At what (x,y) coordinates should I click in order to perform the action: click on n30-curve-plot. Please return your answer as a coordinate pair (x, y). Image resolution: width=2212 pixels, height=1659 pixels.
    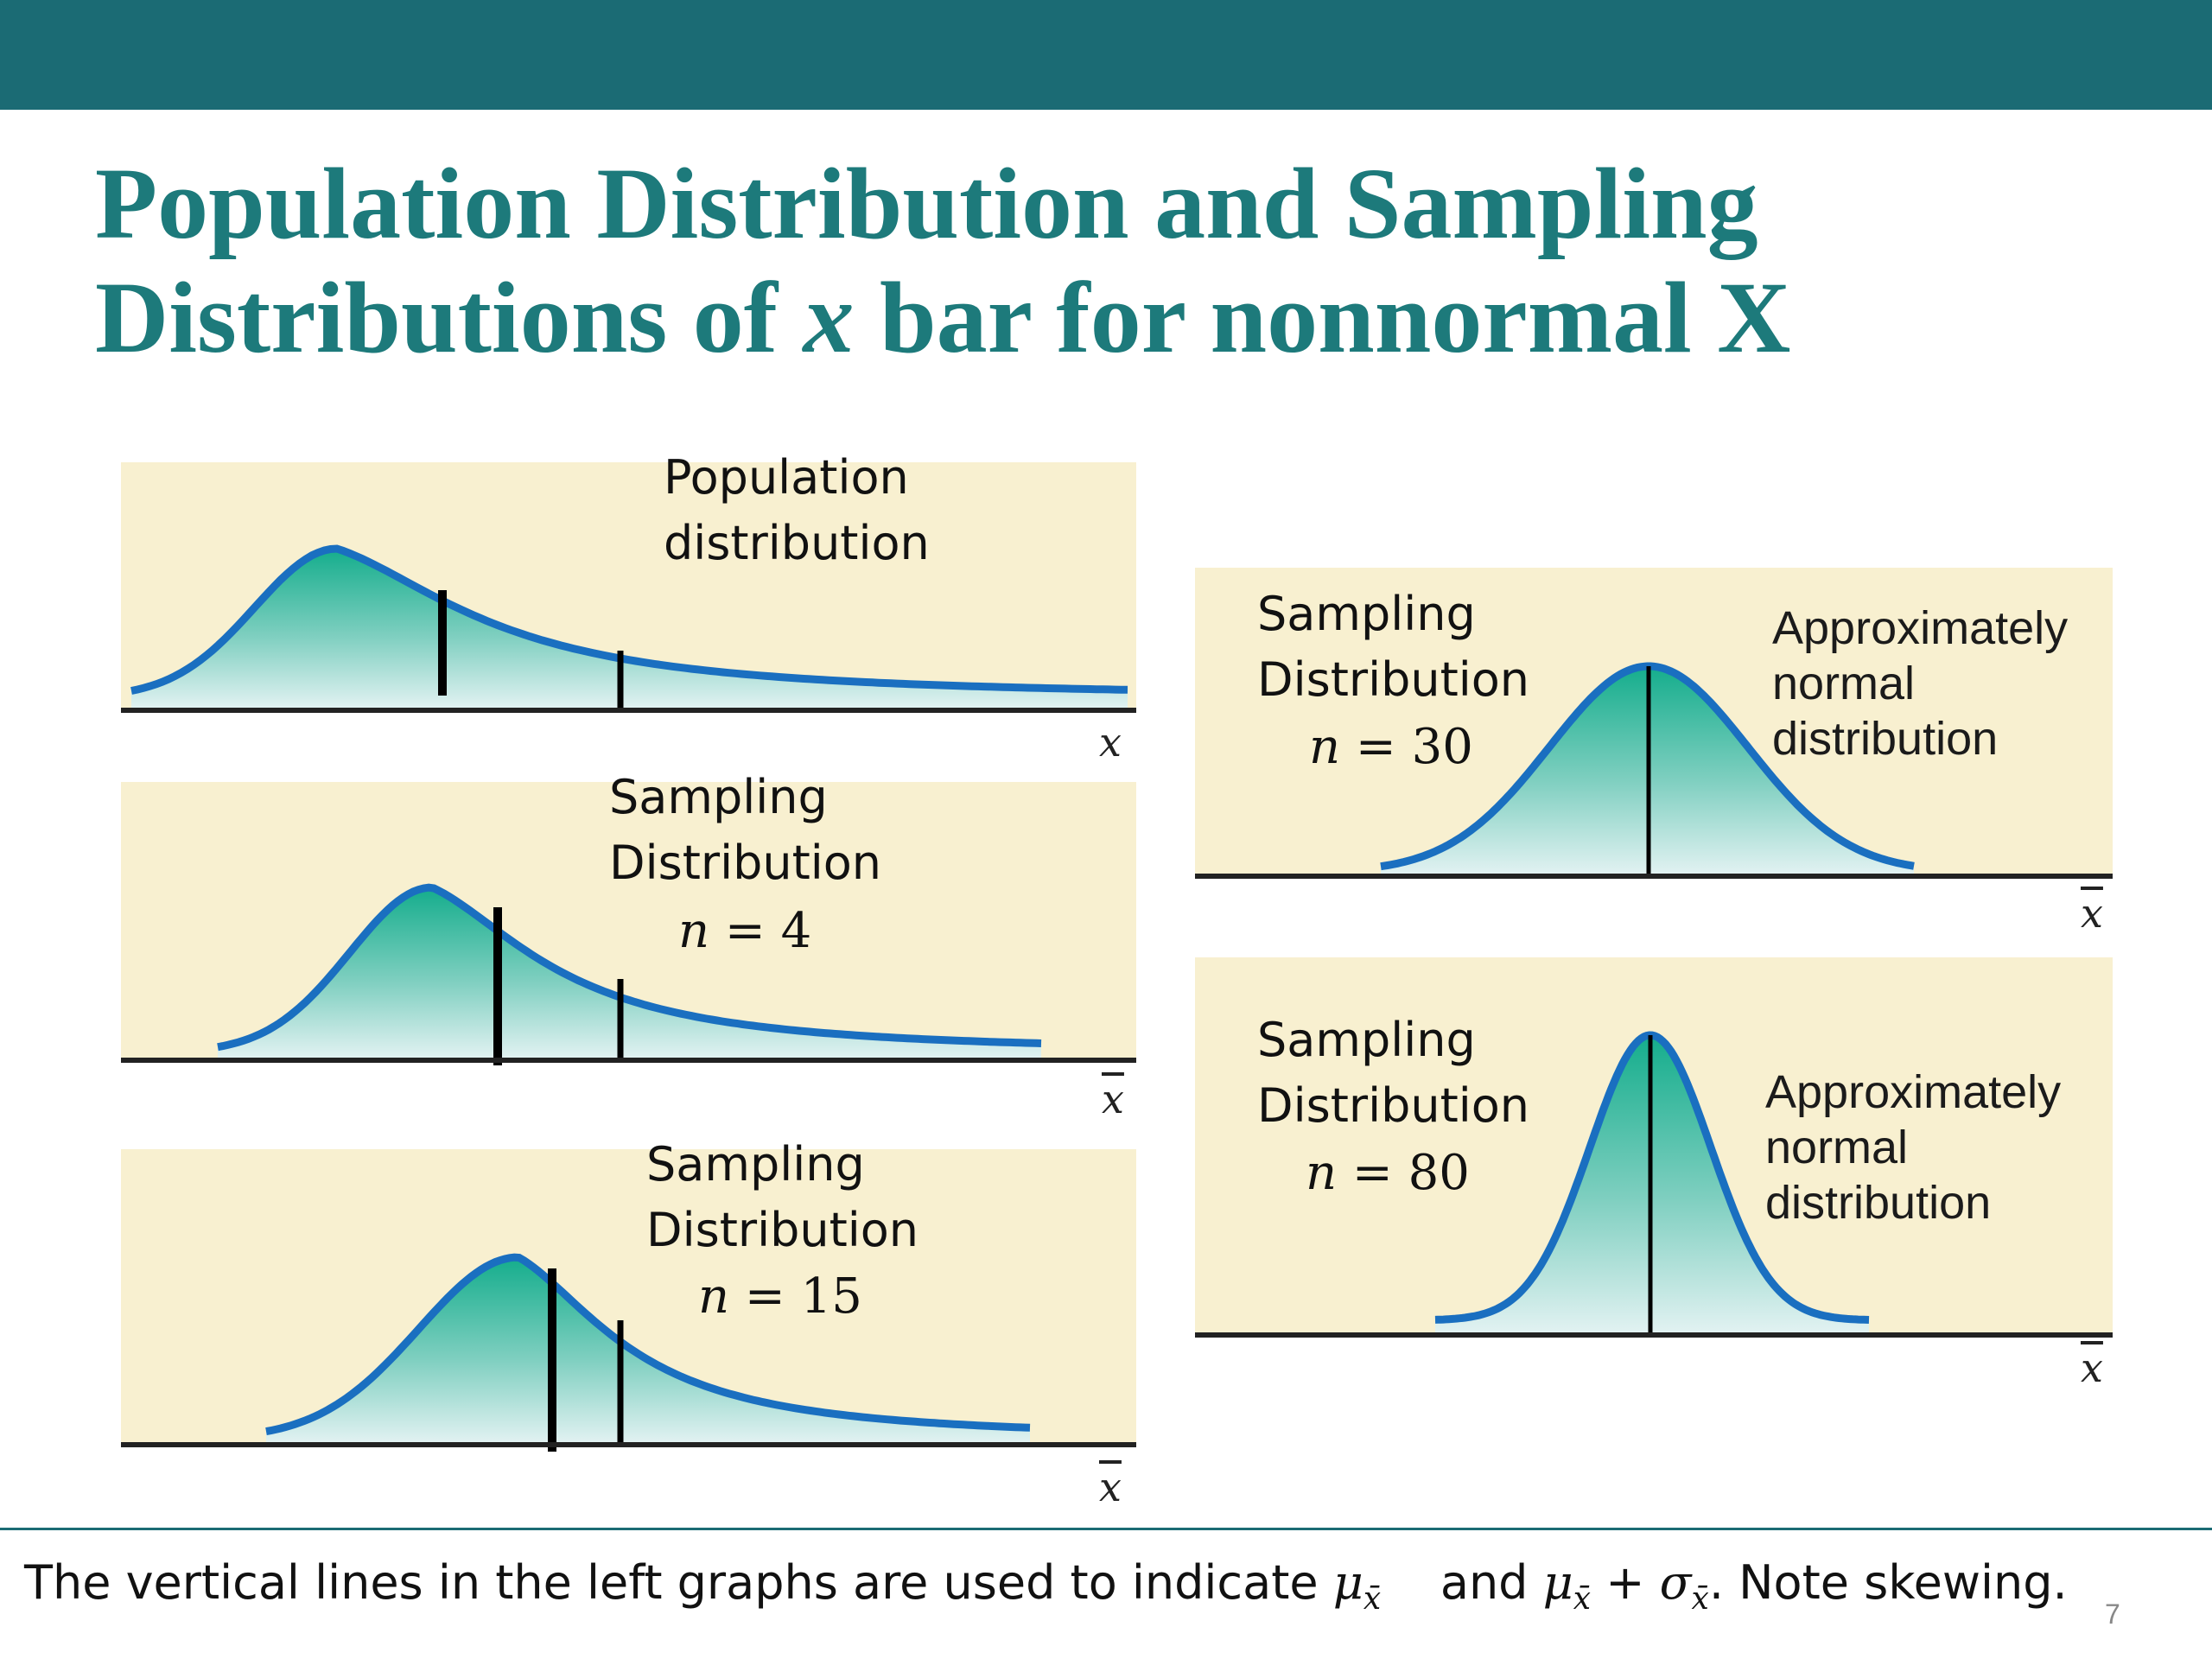
    Looking at the image, I should click on (1654, 723).